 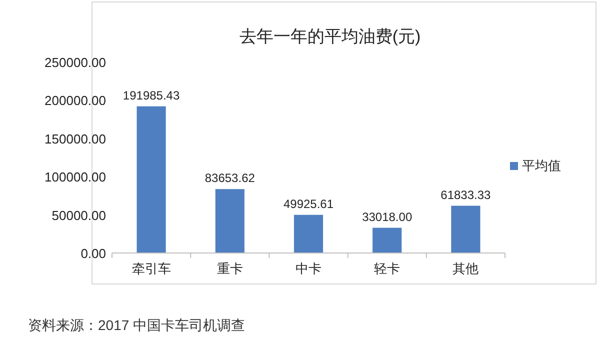 I want to click on text: 资料来源：2017 中国卡车司机调查, so click(x=137, y=325).